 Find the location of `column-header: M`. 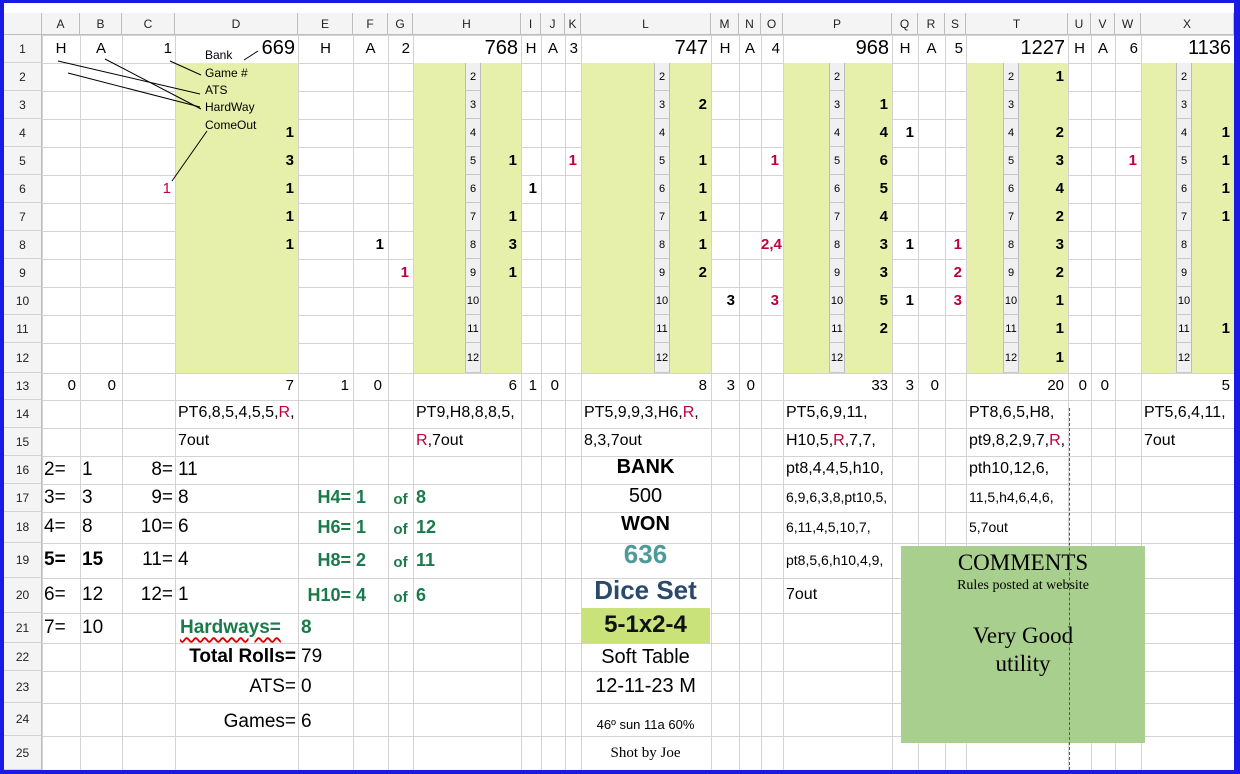

column-header: M is located at coordinates (725, 24).